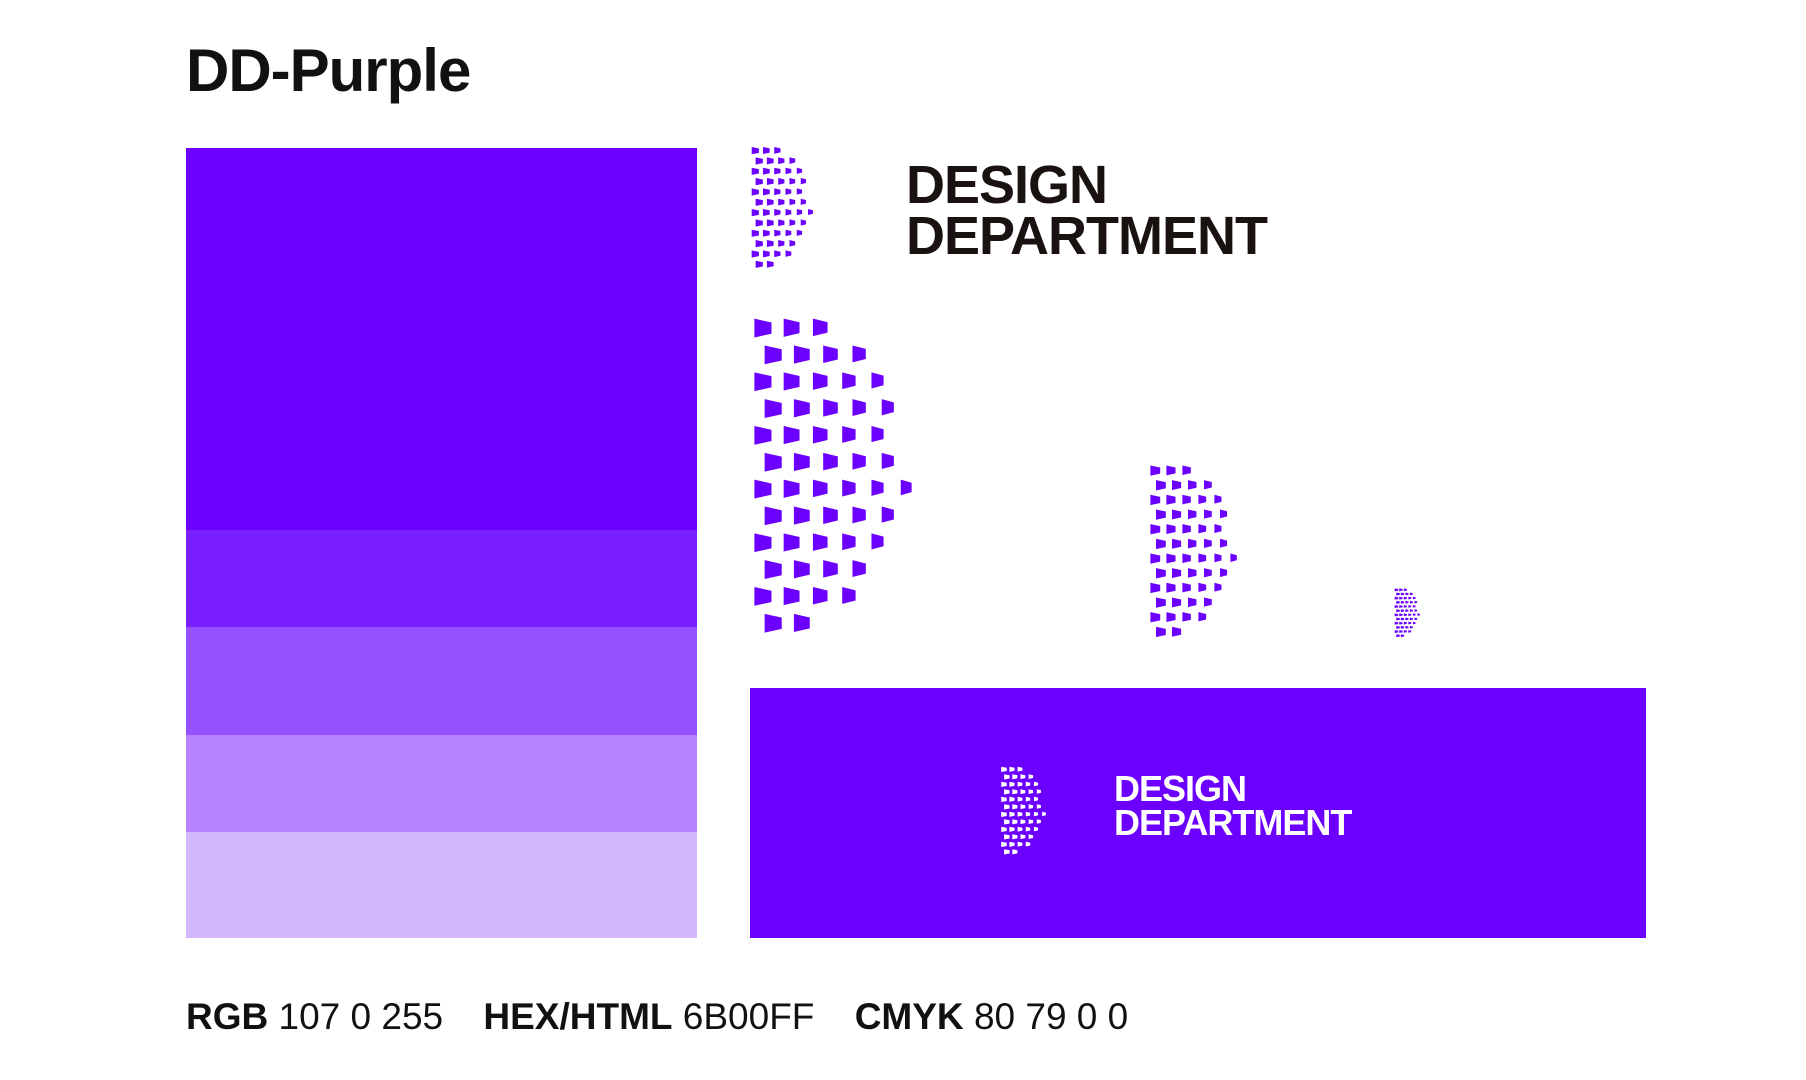 This screenshot has width=1806, height=1080. What do you see at coordinates (1193, 551) in the screenshot?
I see `dd-mark-icon` at bounding box center [1193, 551].